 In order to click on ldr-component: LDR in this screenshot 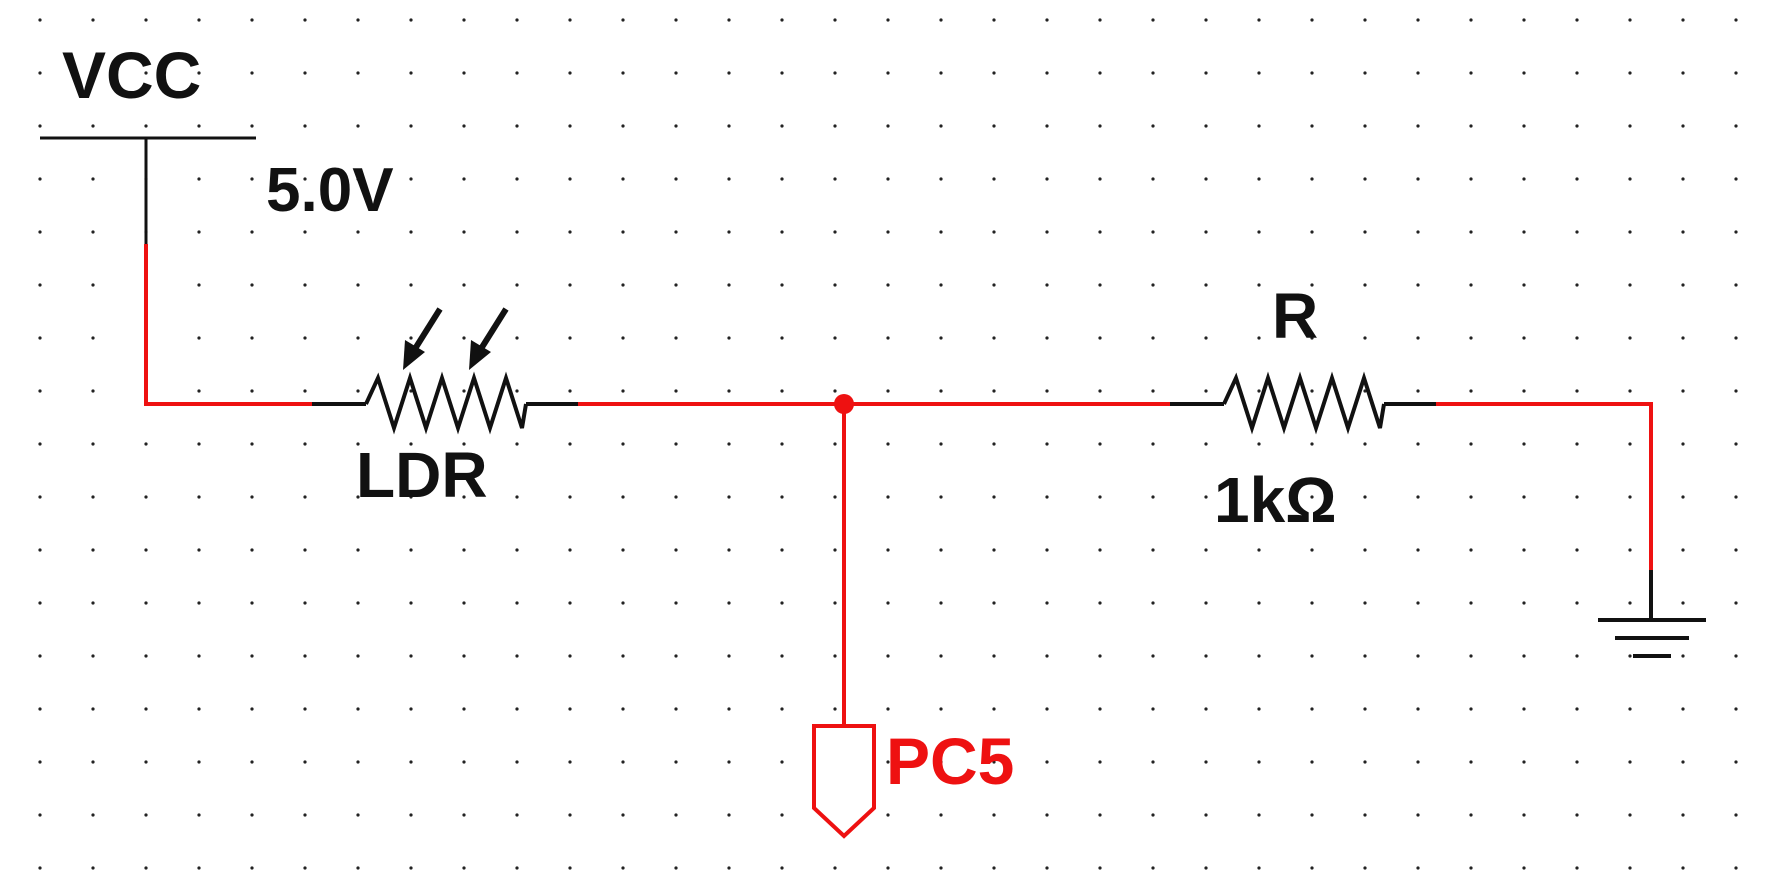, I will do `click(445, 409)`.